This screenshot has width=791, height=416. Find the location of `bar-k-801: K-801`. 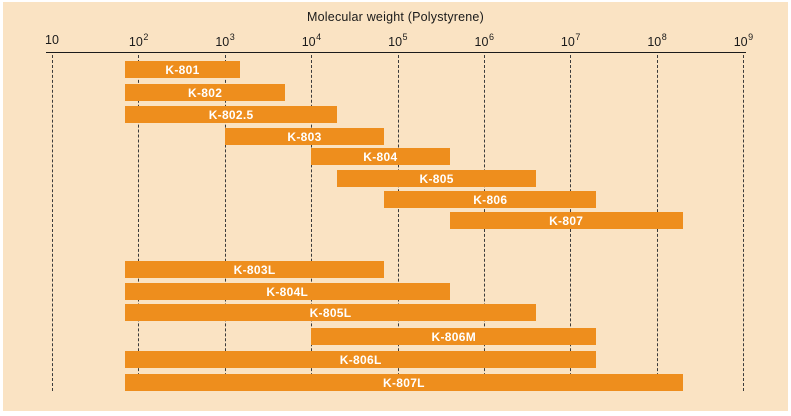

bar-k-801: K-801 is located at coordinates (182, 69).